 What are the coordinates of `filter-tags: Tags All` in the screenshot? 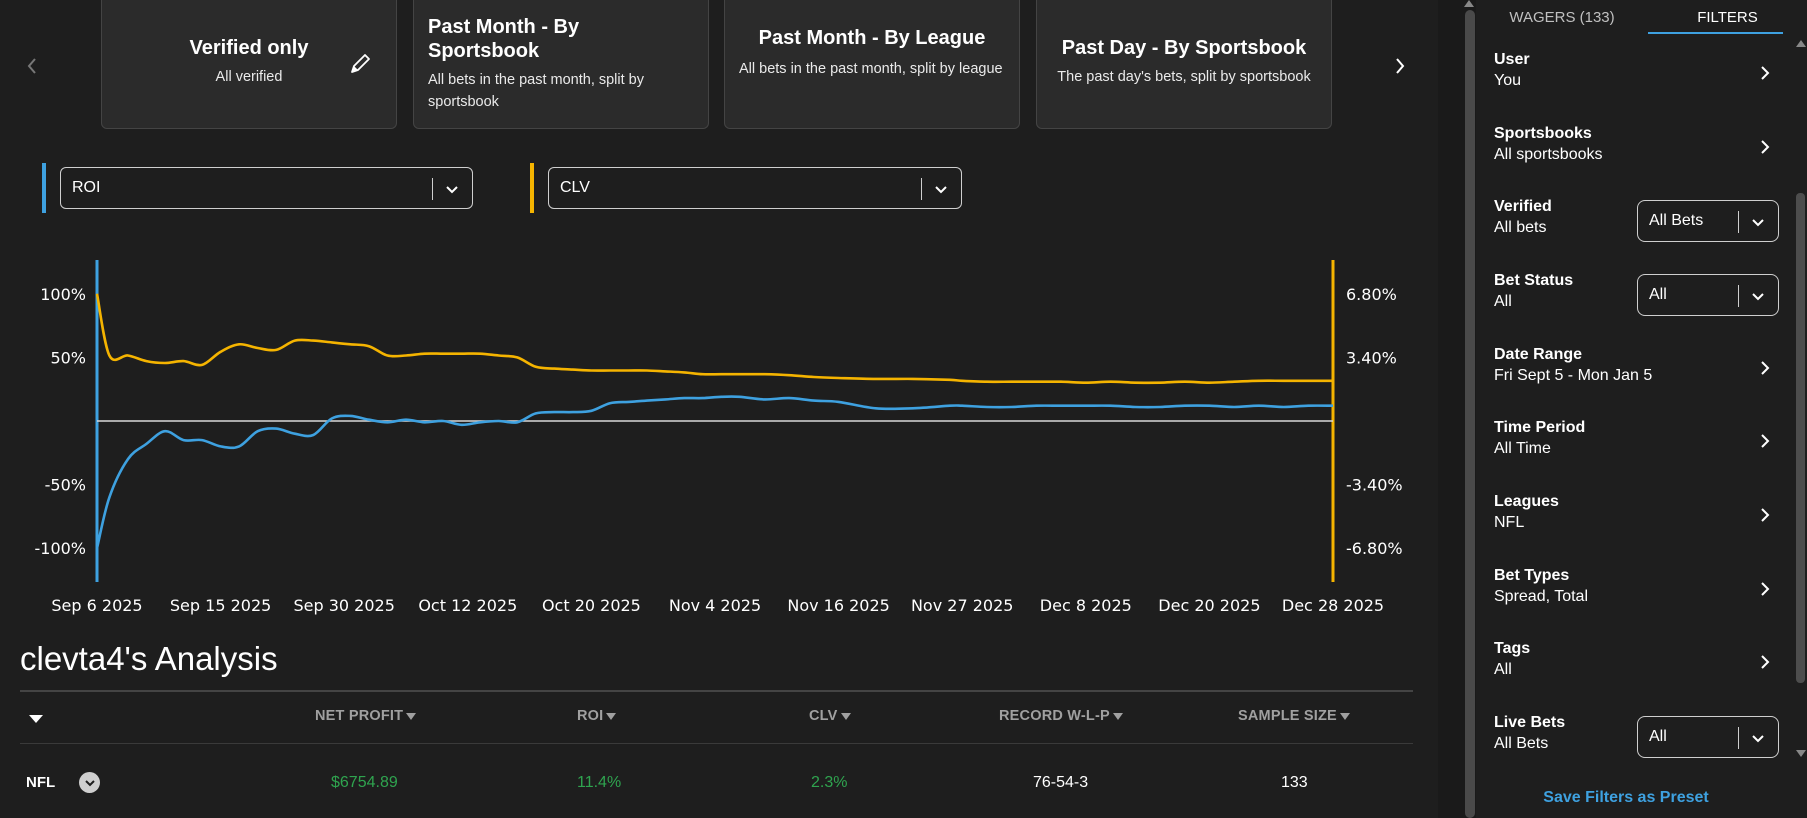 It's located at (1636, 669).